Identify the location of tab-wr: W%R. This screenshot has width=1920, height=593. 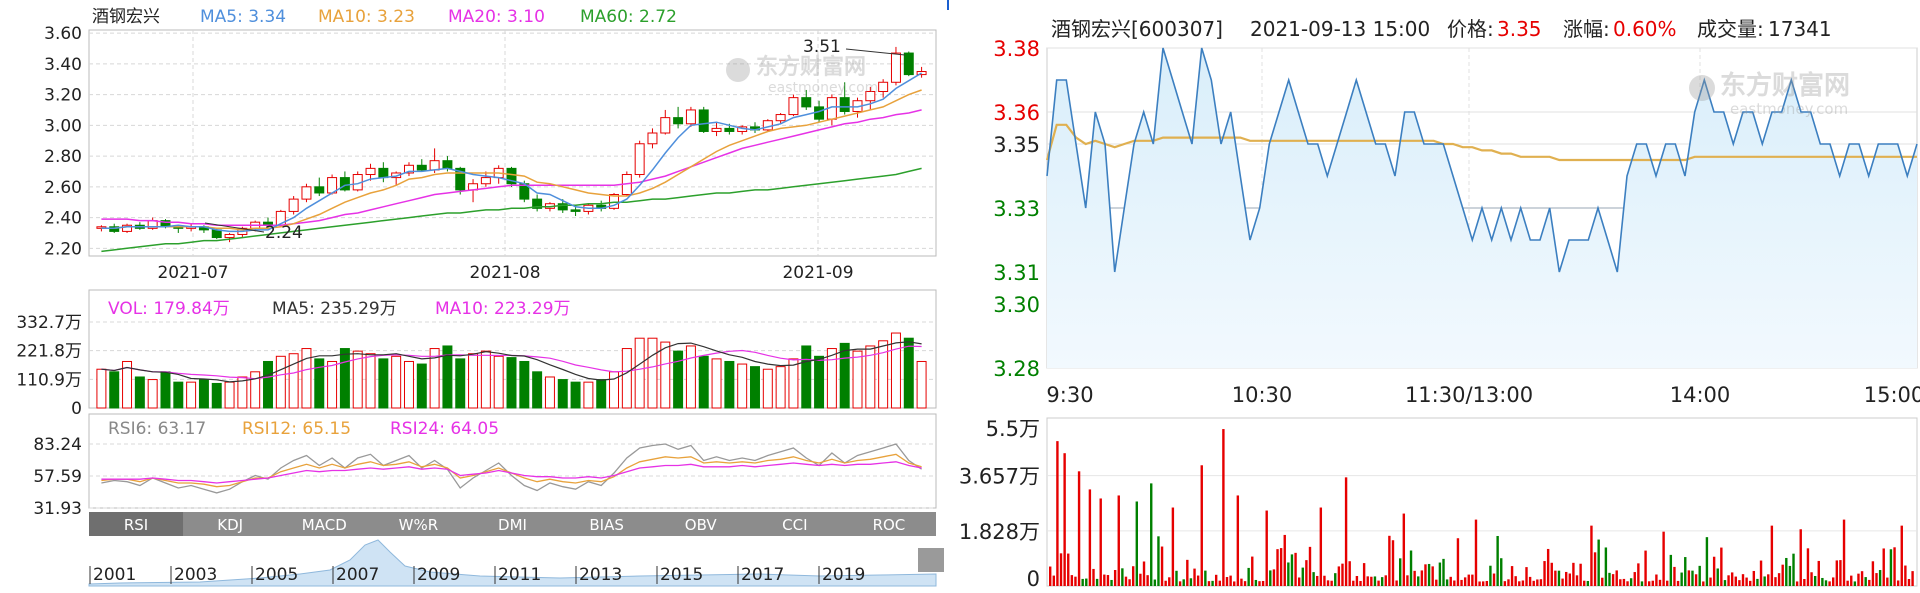
(418, 524).